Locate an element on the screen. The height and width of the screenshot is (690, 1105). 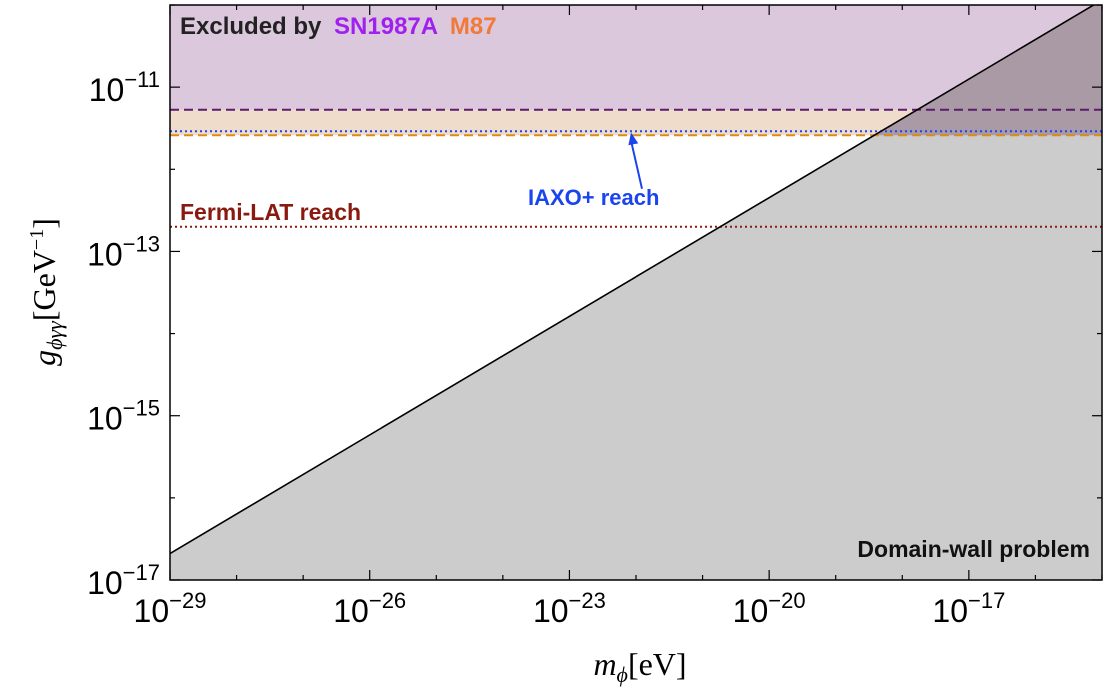
y-tick-label: 10−13 is located at coordinates (123, 251).